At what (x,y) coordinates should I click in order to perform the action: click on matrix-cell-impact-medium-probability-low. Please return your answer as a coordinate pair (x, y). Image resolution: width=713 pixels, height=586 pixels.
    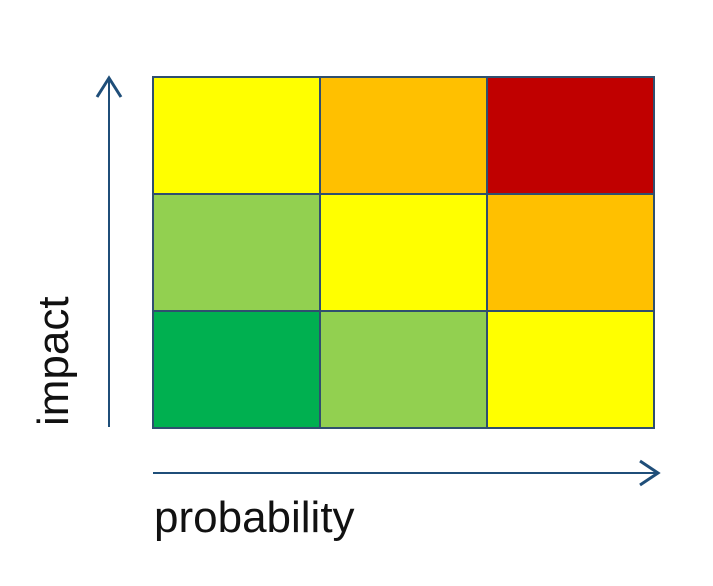
    Looking at the image, I should click on (236, 252).